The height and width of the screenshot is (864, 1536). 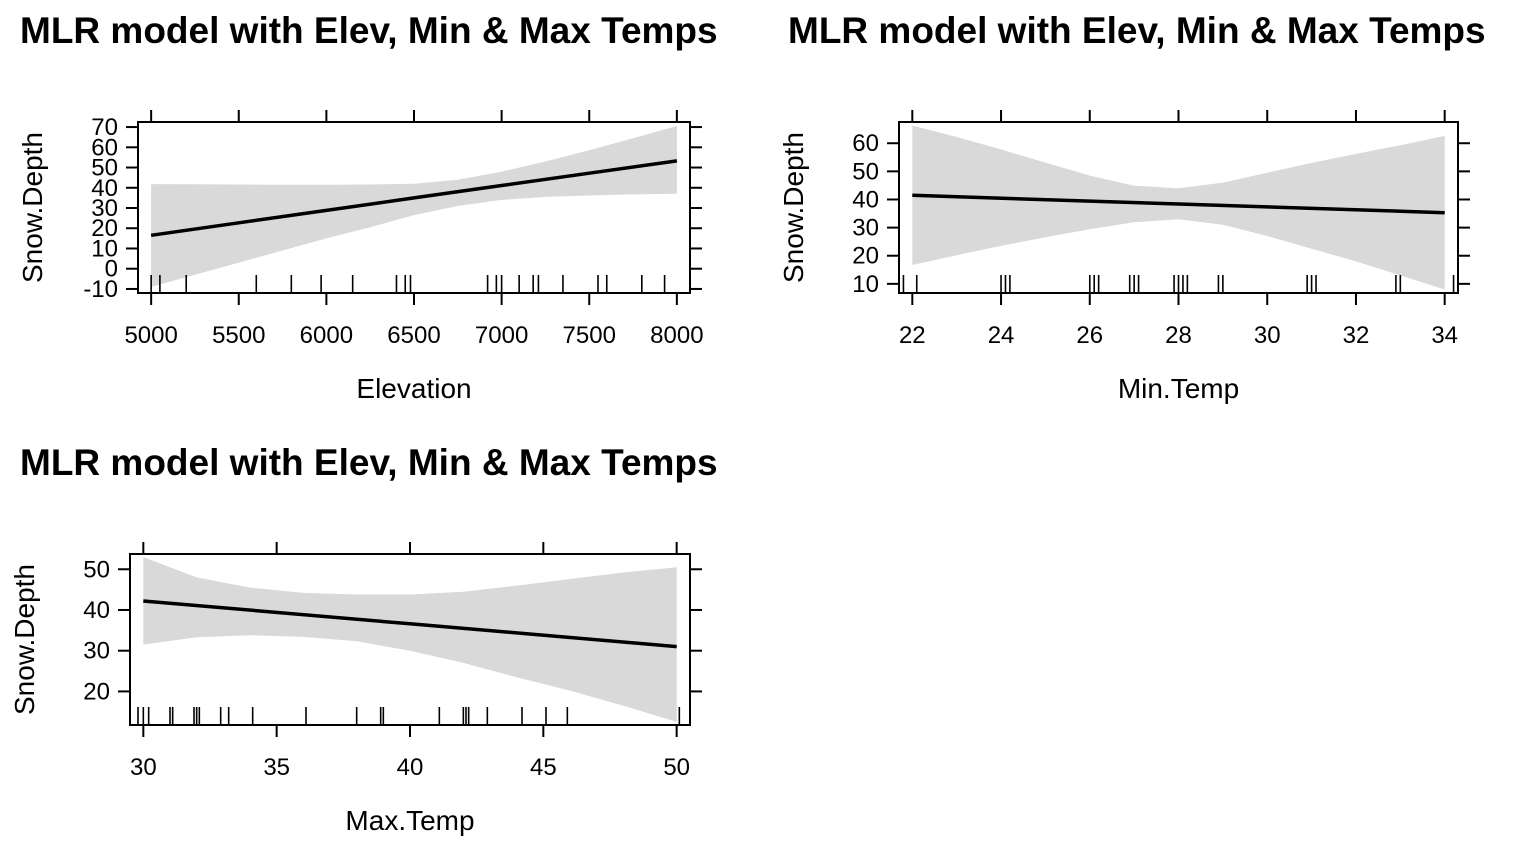 I want to click on x-tick-label: 6500, so click(x=413, y=335).